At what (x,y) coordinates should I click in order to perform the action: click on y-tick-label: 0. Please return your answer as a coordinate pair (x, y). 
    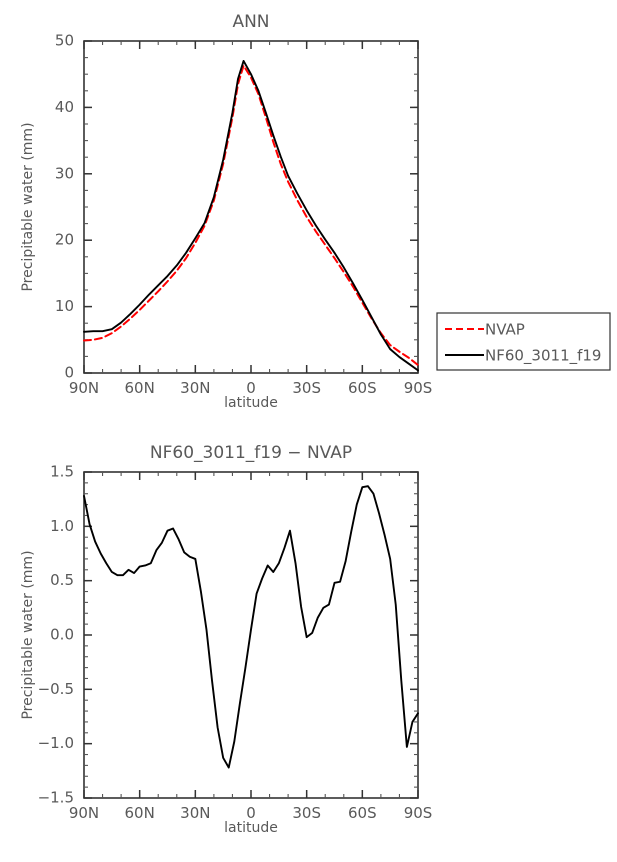
    Looking at the image, I should click on (69, 373).